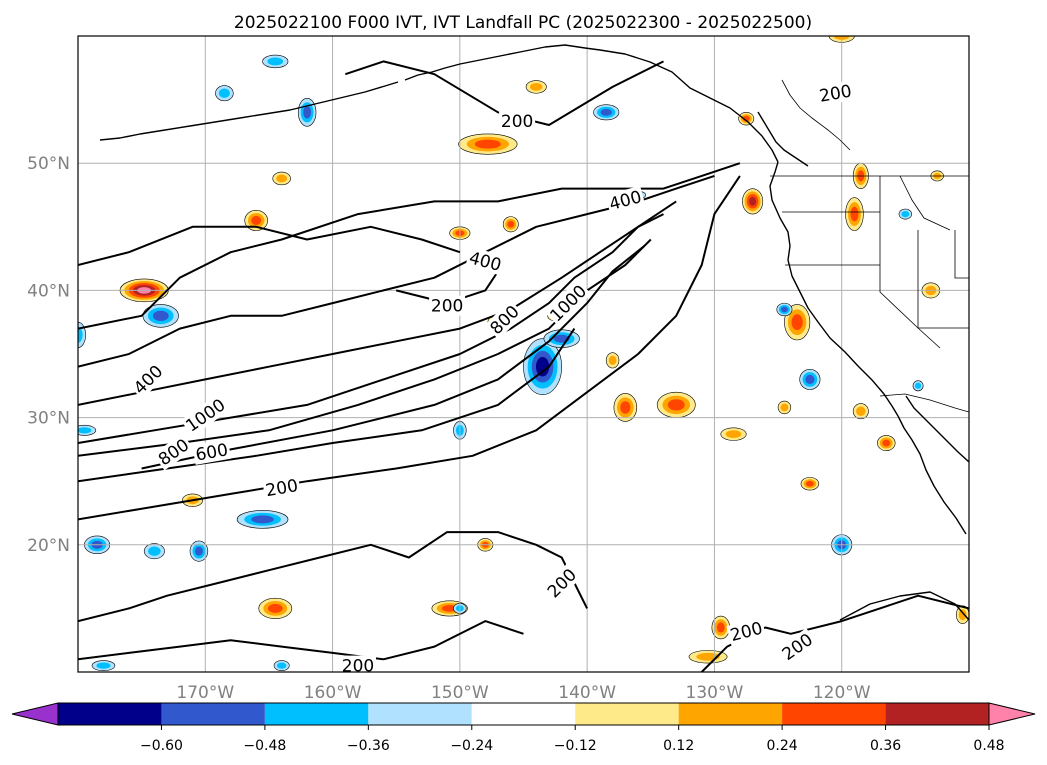  I want to click on lon-tick-label: 130°W, so click(715, 693).